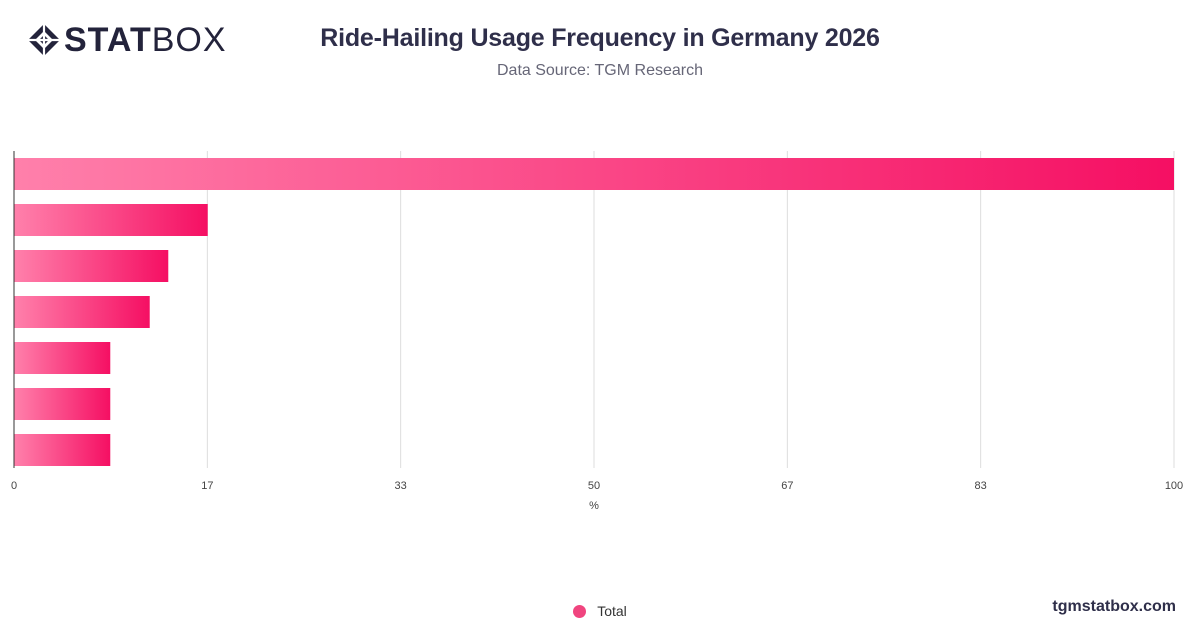  What do you see at coordinates (207, 486) in the screenshot?
I see `x-tick-label: 17` at bounding box center [207, 486].